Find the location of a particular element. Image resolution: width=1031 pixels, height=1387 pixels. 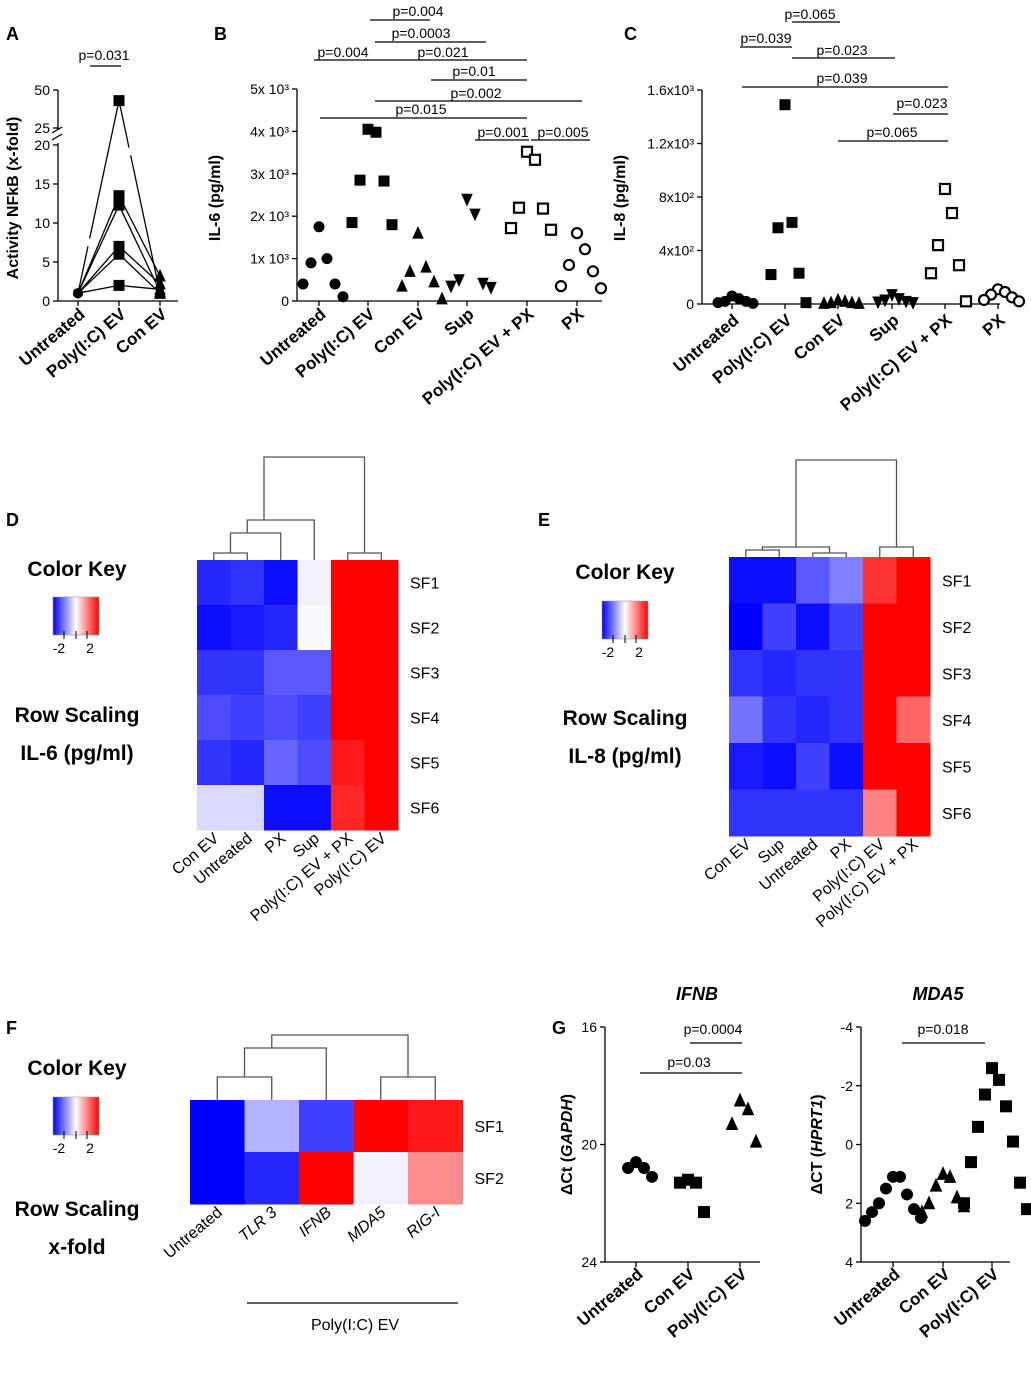

g2-y-tick-label: -2 is located at coordinates (847, 1086).